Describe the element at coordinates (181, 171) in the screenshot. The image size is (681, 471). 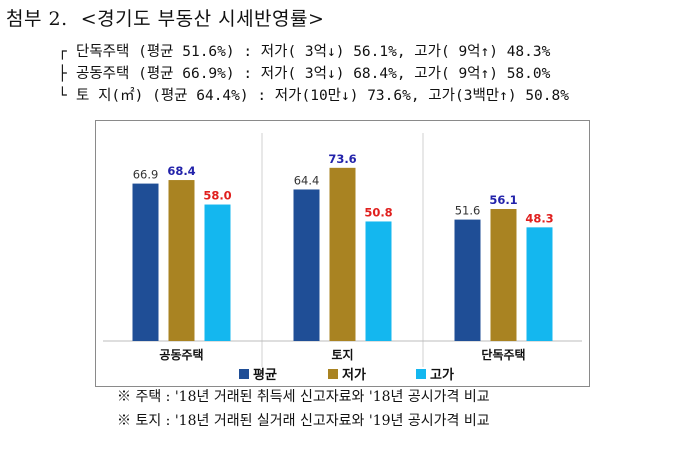
I see `bar-value-label: 68.4` at that location.